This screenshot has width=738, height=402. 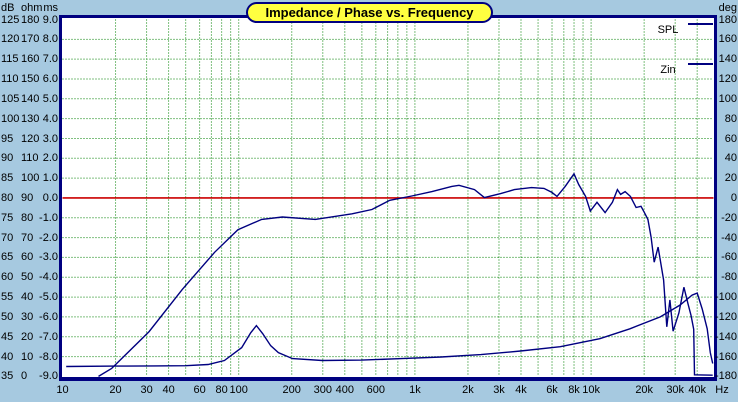 I want to click on ms-tick: 8.0, so click(x=50, y=39).